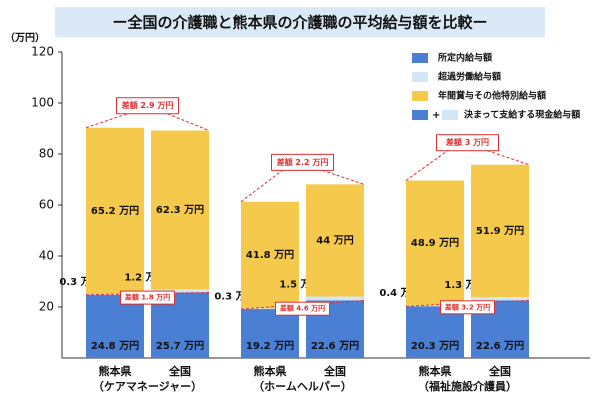 This screenshot has width=600, height=400. I want to click on value-label: 48.9 万円, so click(435, 243).